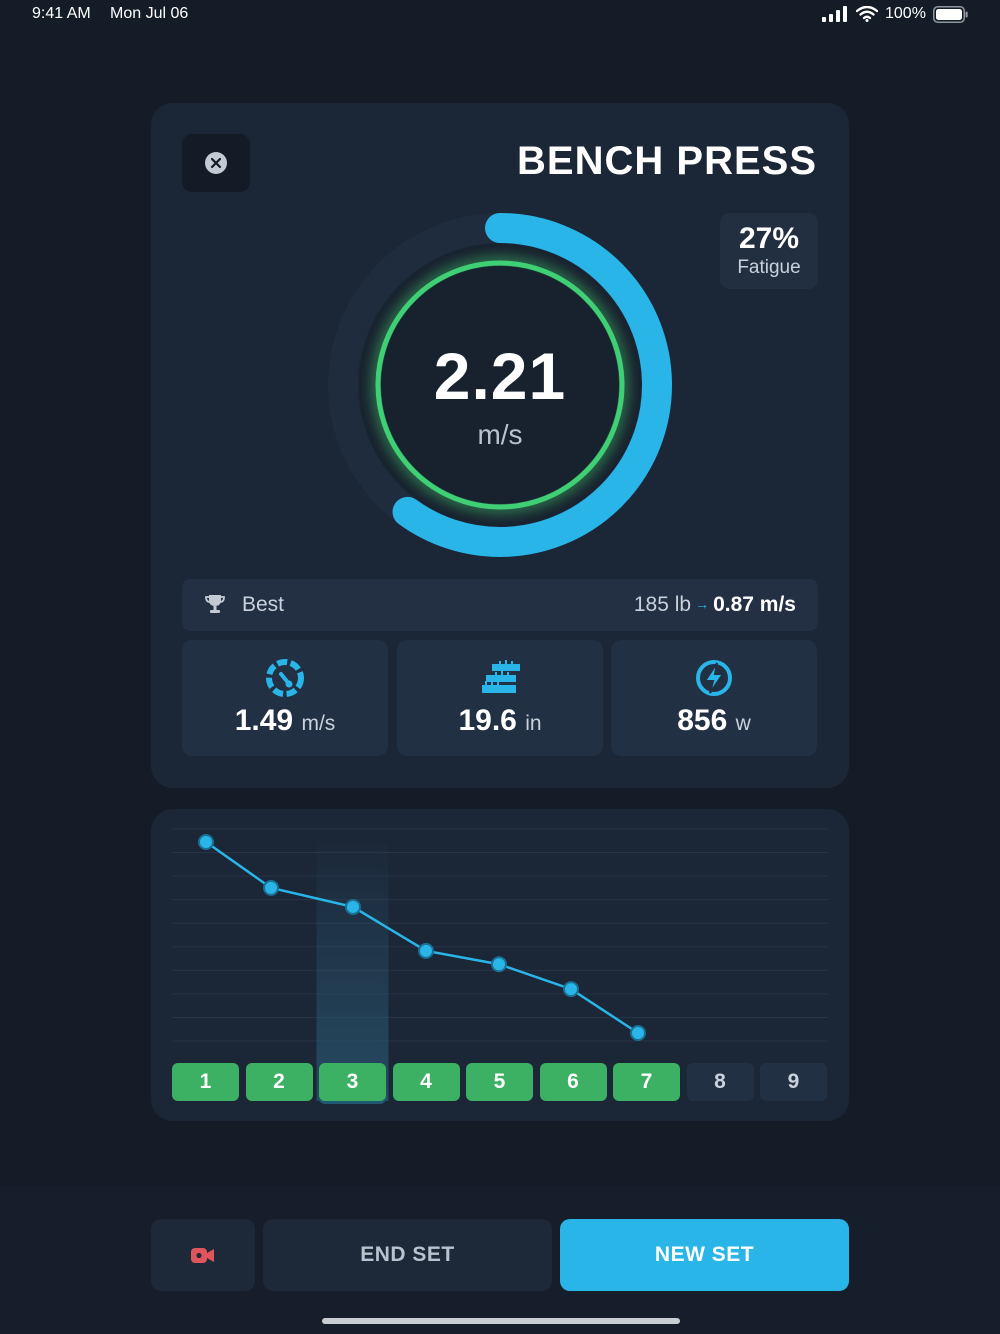 The height and width of the screenshot is (1334, 1000). I want to click on video-camera-icon, so click(202, 1255).